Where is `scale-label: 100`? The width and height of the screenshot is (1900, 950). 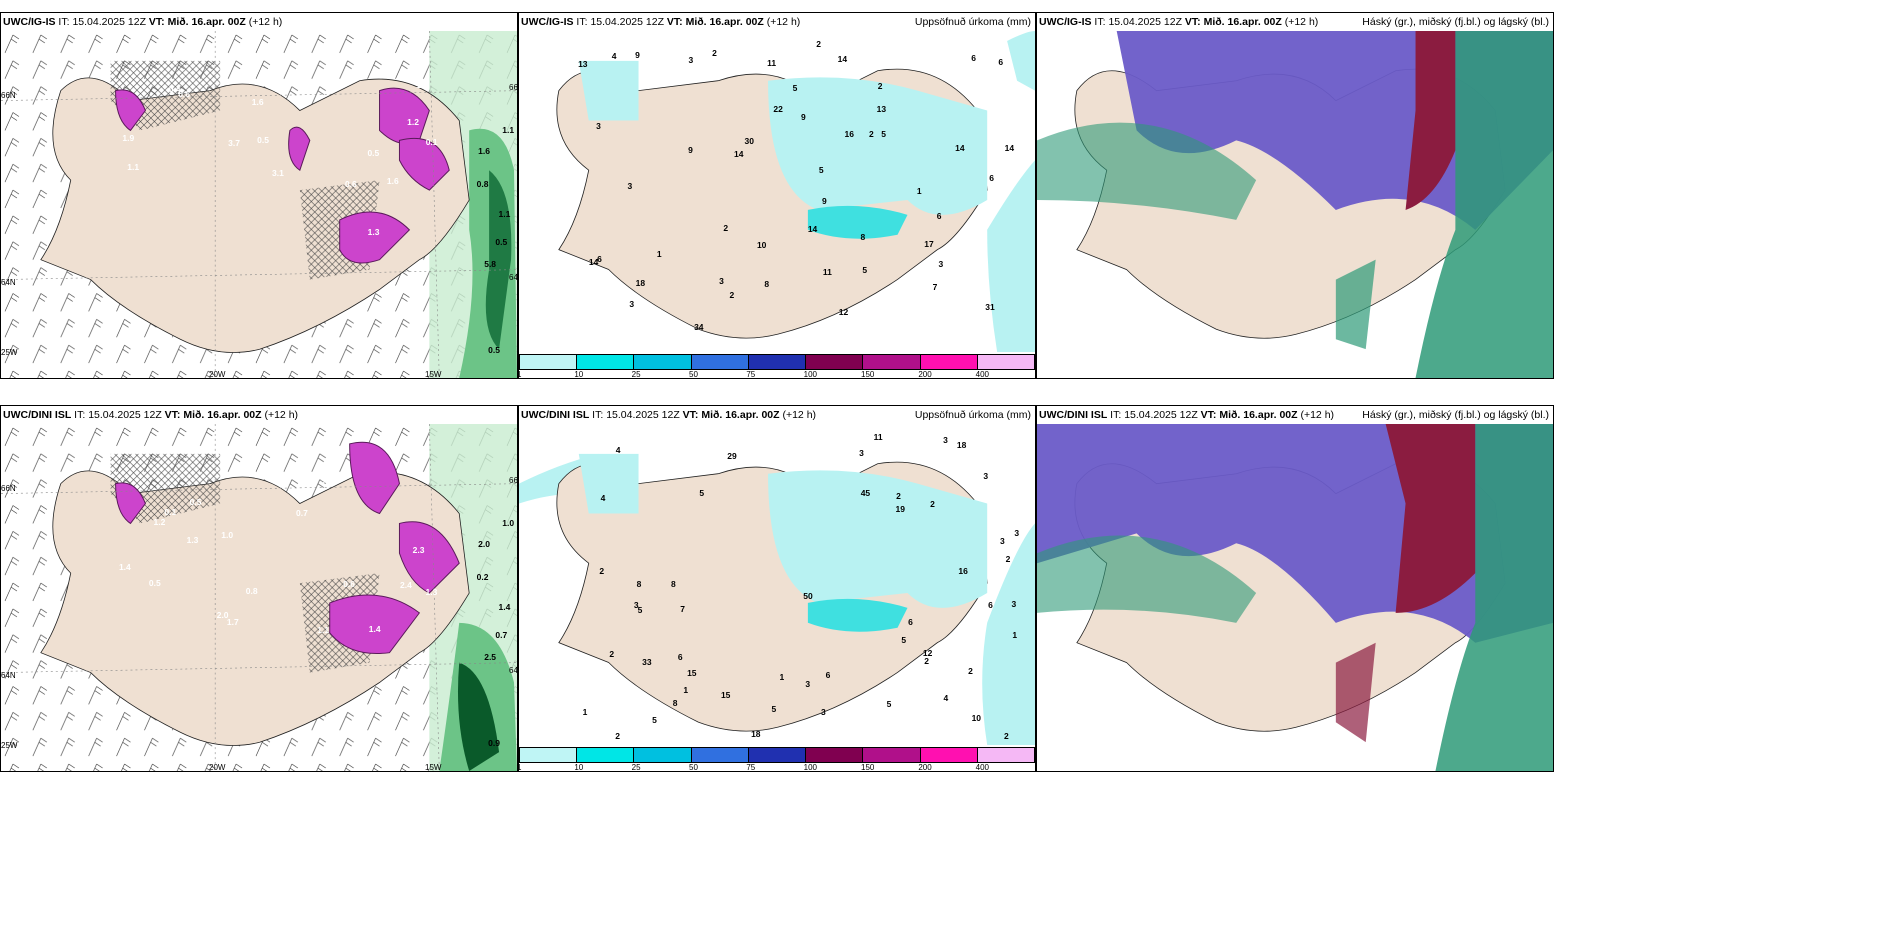 scale-label: 100 is located at coordinates (810, 767).